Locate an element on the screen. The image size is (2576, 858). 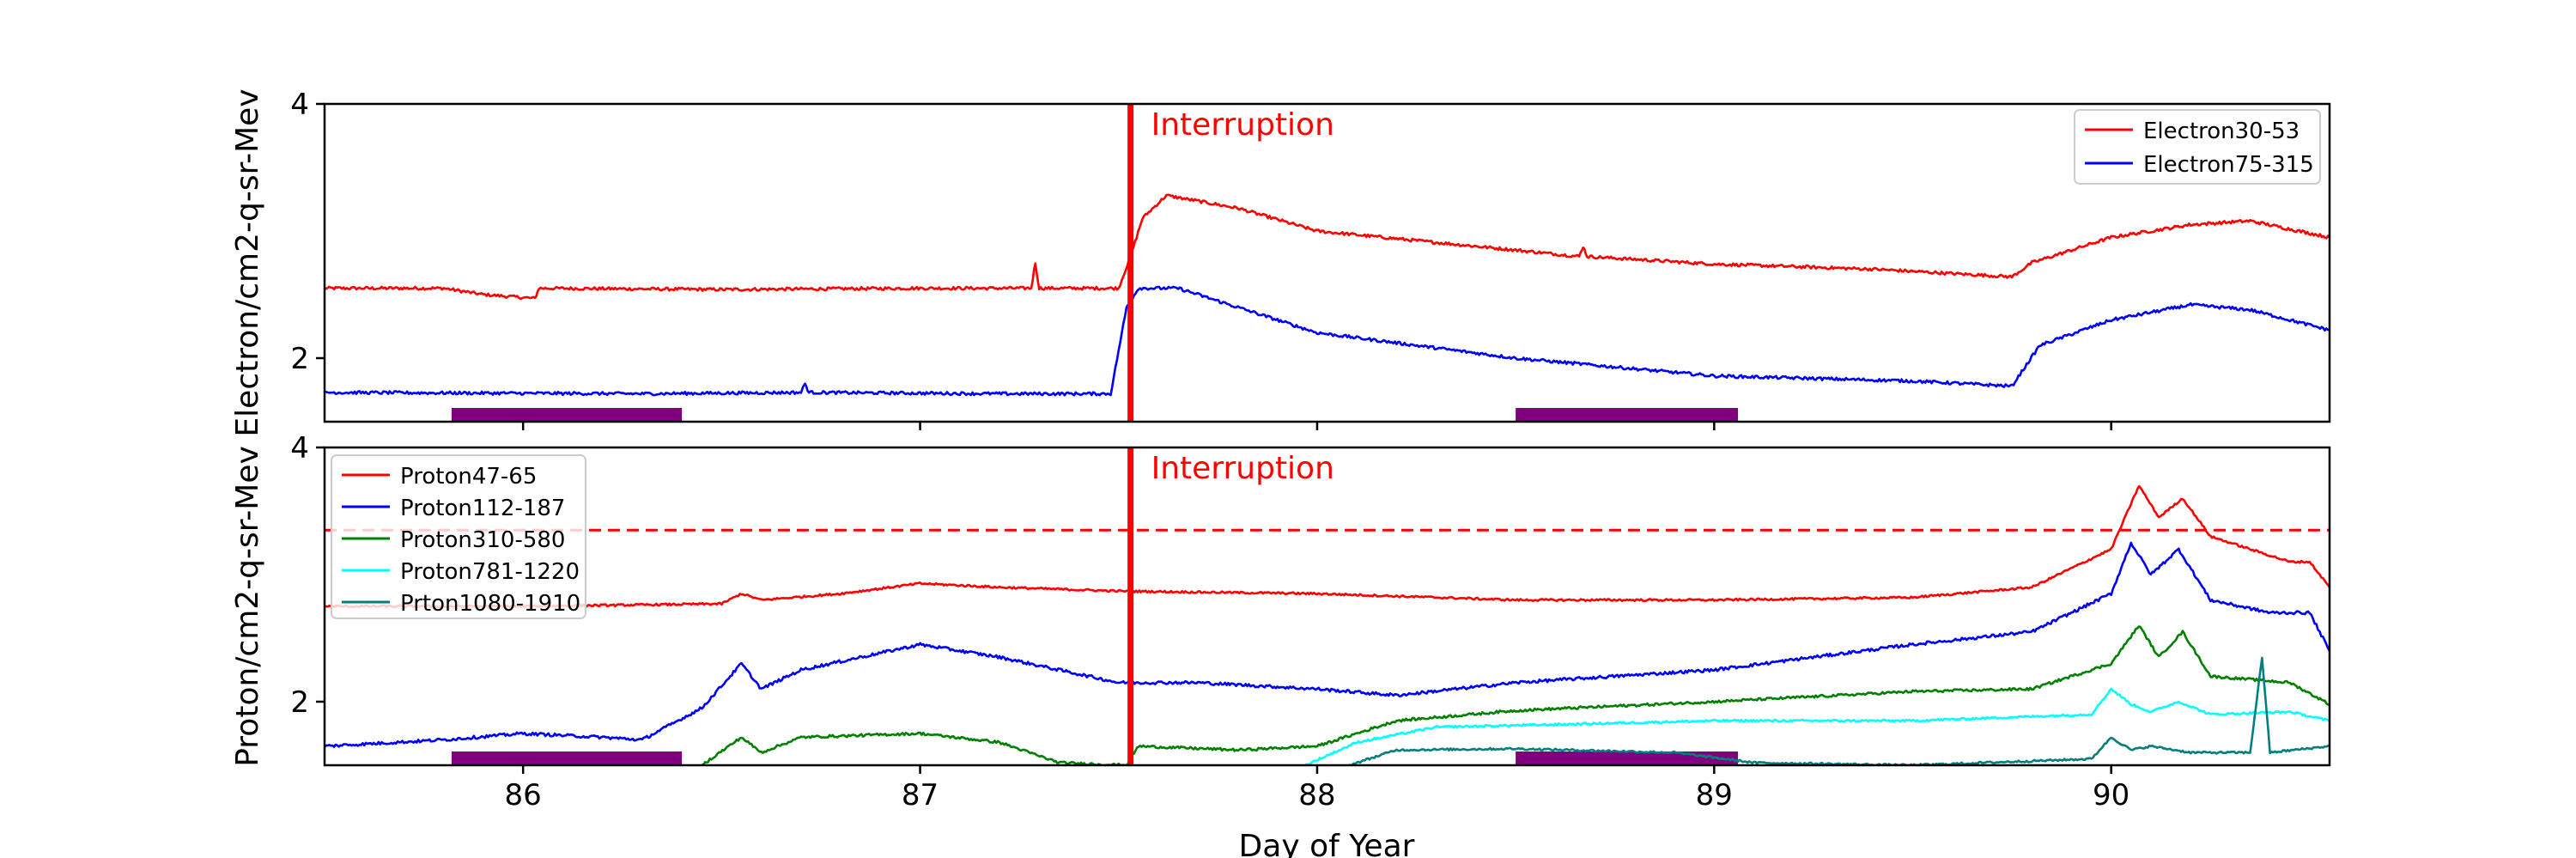
proton-interruption-label: Interruption is located at coordinates (1243, 468).